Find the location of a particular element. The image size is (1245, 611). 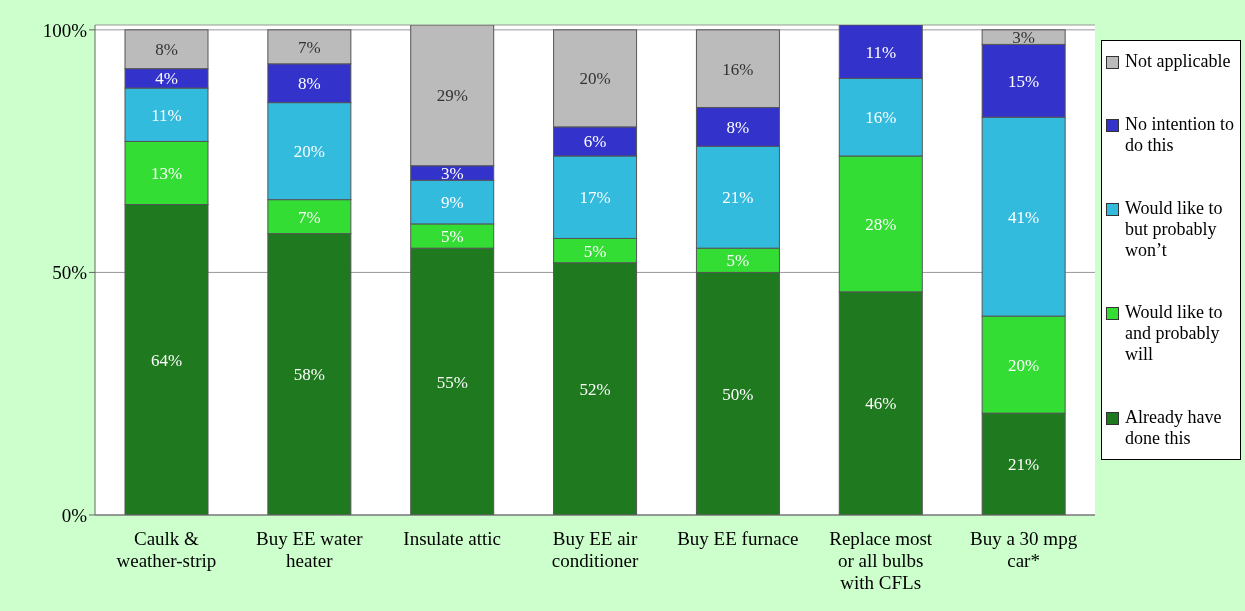

legend-label: No intention to do this is located at coordinates (1180, 134).